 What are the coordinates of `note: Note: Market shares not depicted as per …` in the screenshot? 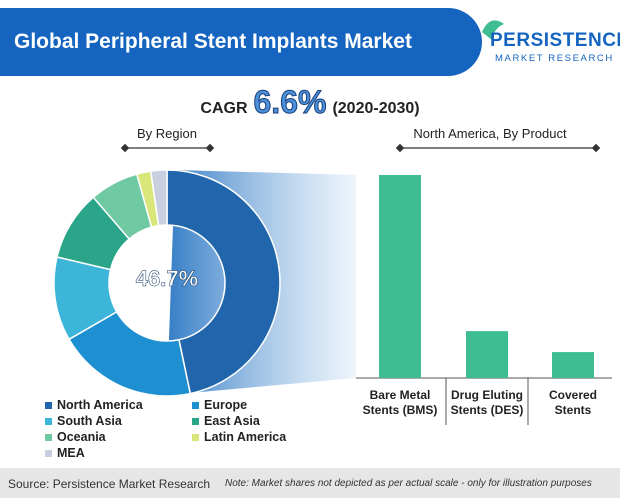 It's located at (408, 483).